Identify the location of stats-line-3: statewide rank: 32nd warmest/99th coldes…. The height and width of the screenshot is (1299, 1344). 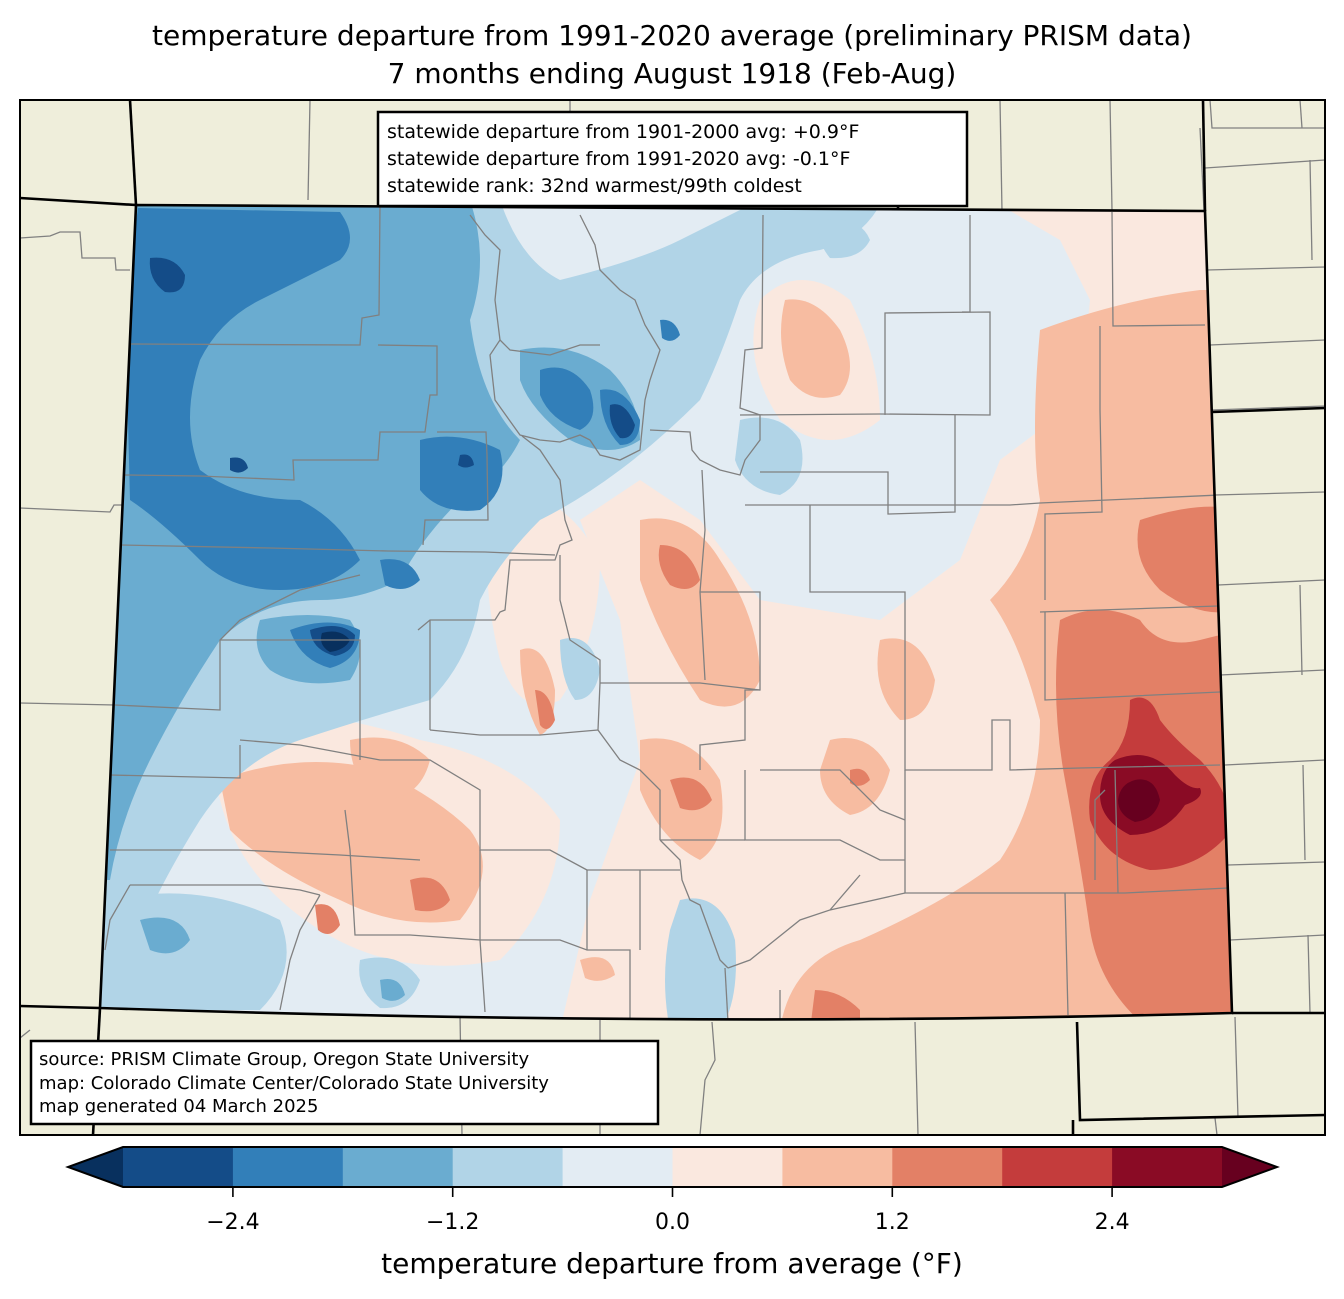
(594, 186).